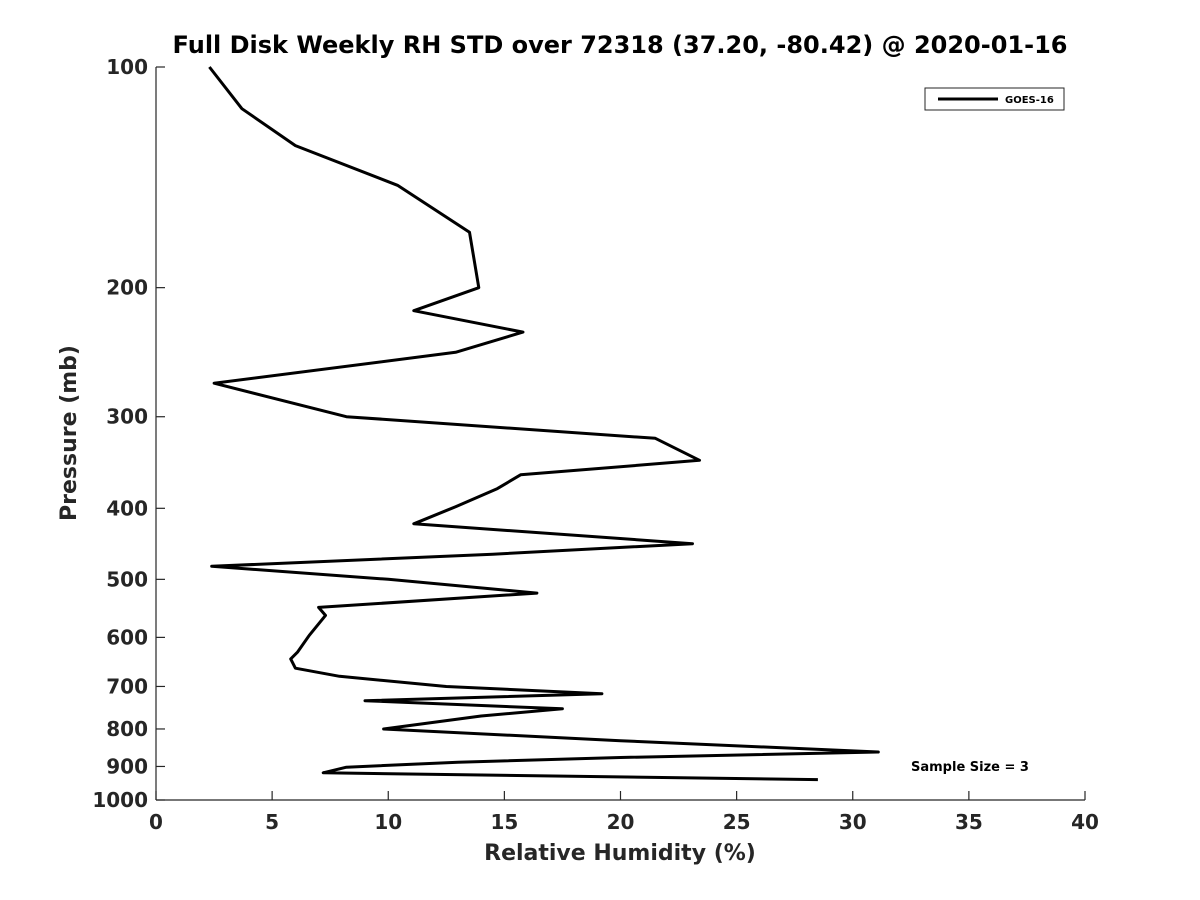 The image size is (1200, 900). I want to click on y-tick-label: 300, so click(127, 417).